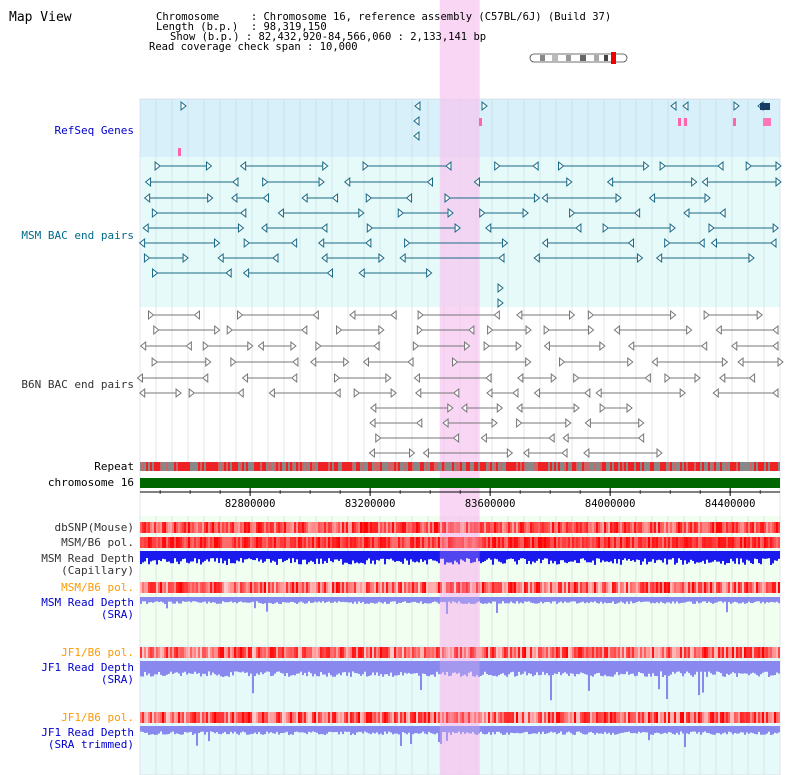 Image resolution: width=800 pixels, height=775 pixels. Describe the element at coordinates (734, 122) in the screenshot. I see `refseq-gene-exon` at that location.